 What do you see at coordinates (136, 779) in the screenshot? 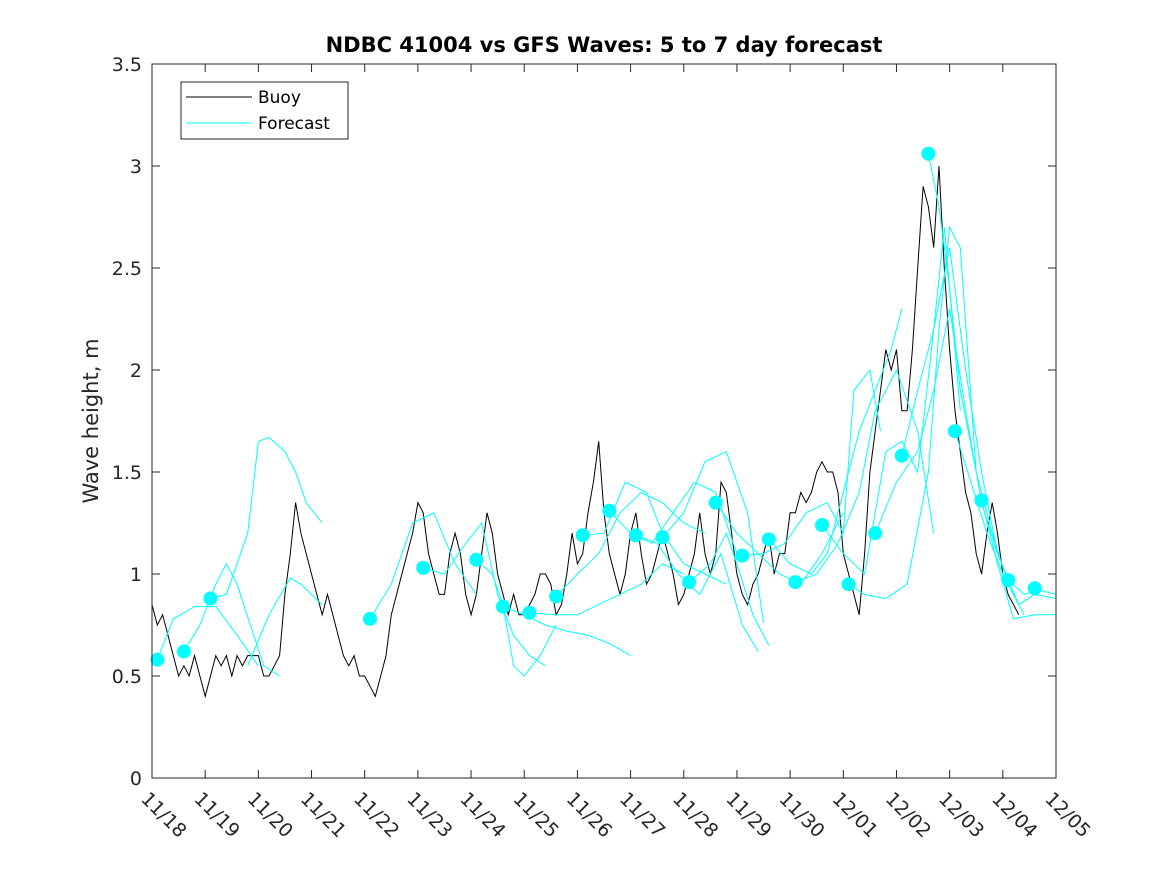
I see `y-tick-label: 0` at bounding box center [136, 779].